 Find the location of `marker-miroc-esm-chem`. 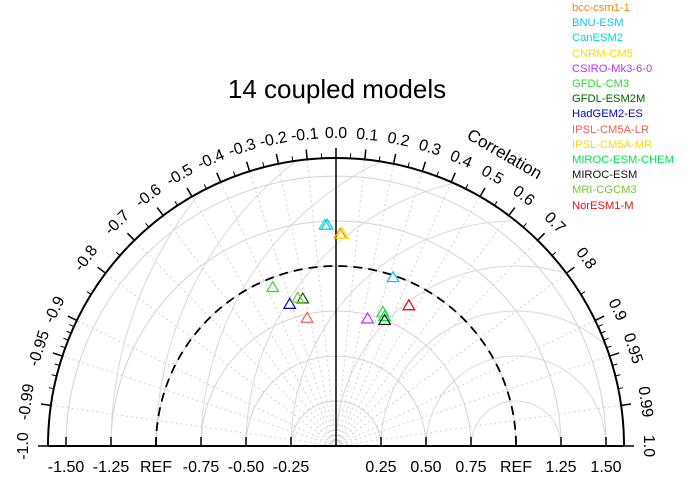

marker-miroc-esm-chem is located at coordinates (384, 315).